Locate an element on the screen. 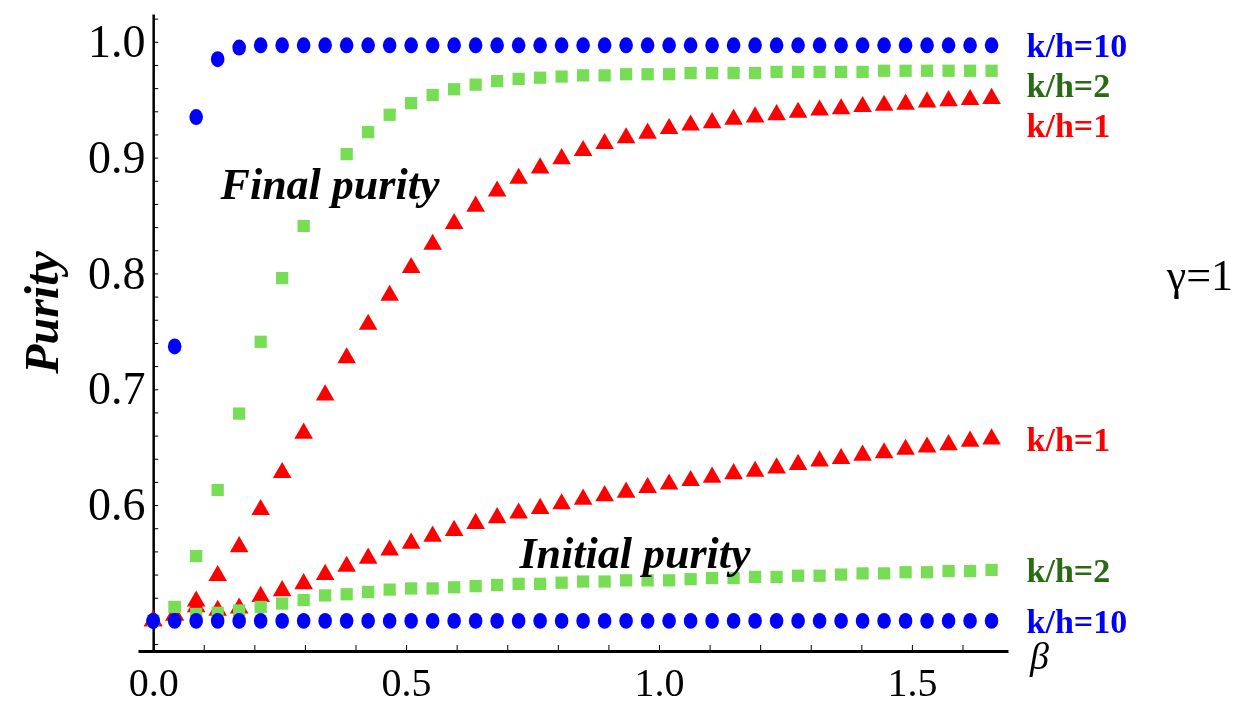 This screenshot has width=1251, height=714. y-tick-label: 0.9 is located at coordinates (117, 157).